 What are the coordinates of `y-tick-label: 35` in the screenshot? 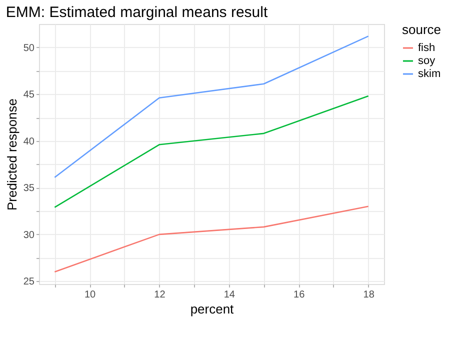 It's located at (29, 188).